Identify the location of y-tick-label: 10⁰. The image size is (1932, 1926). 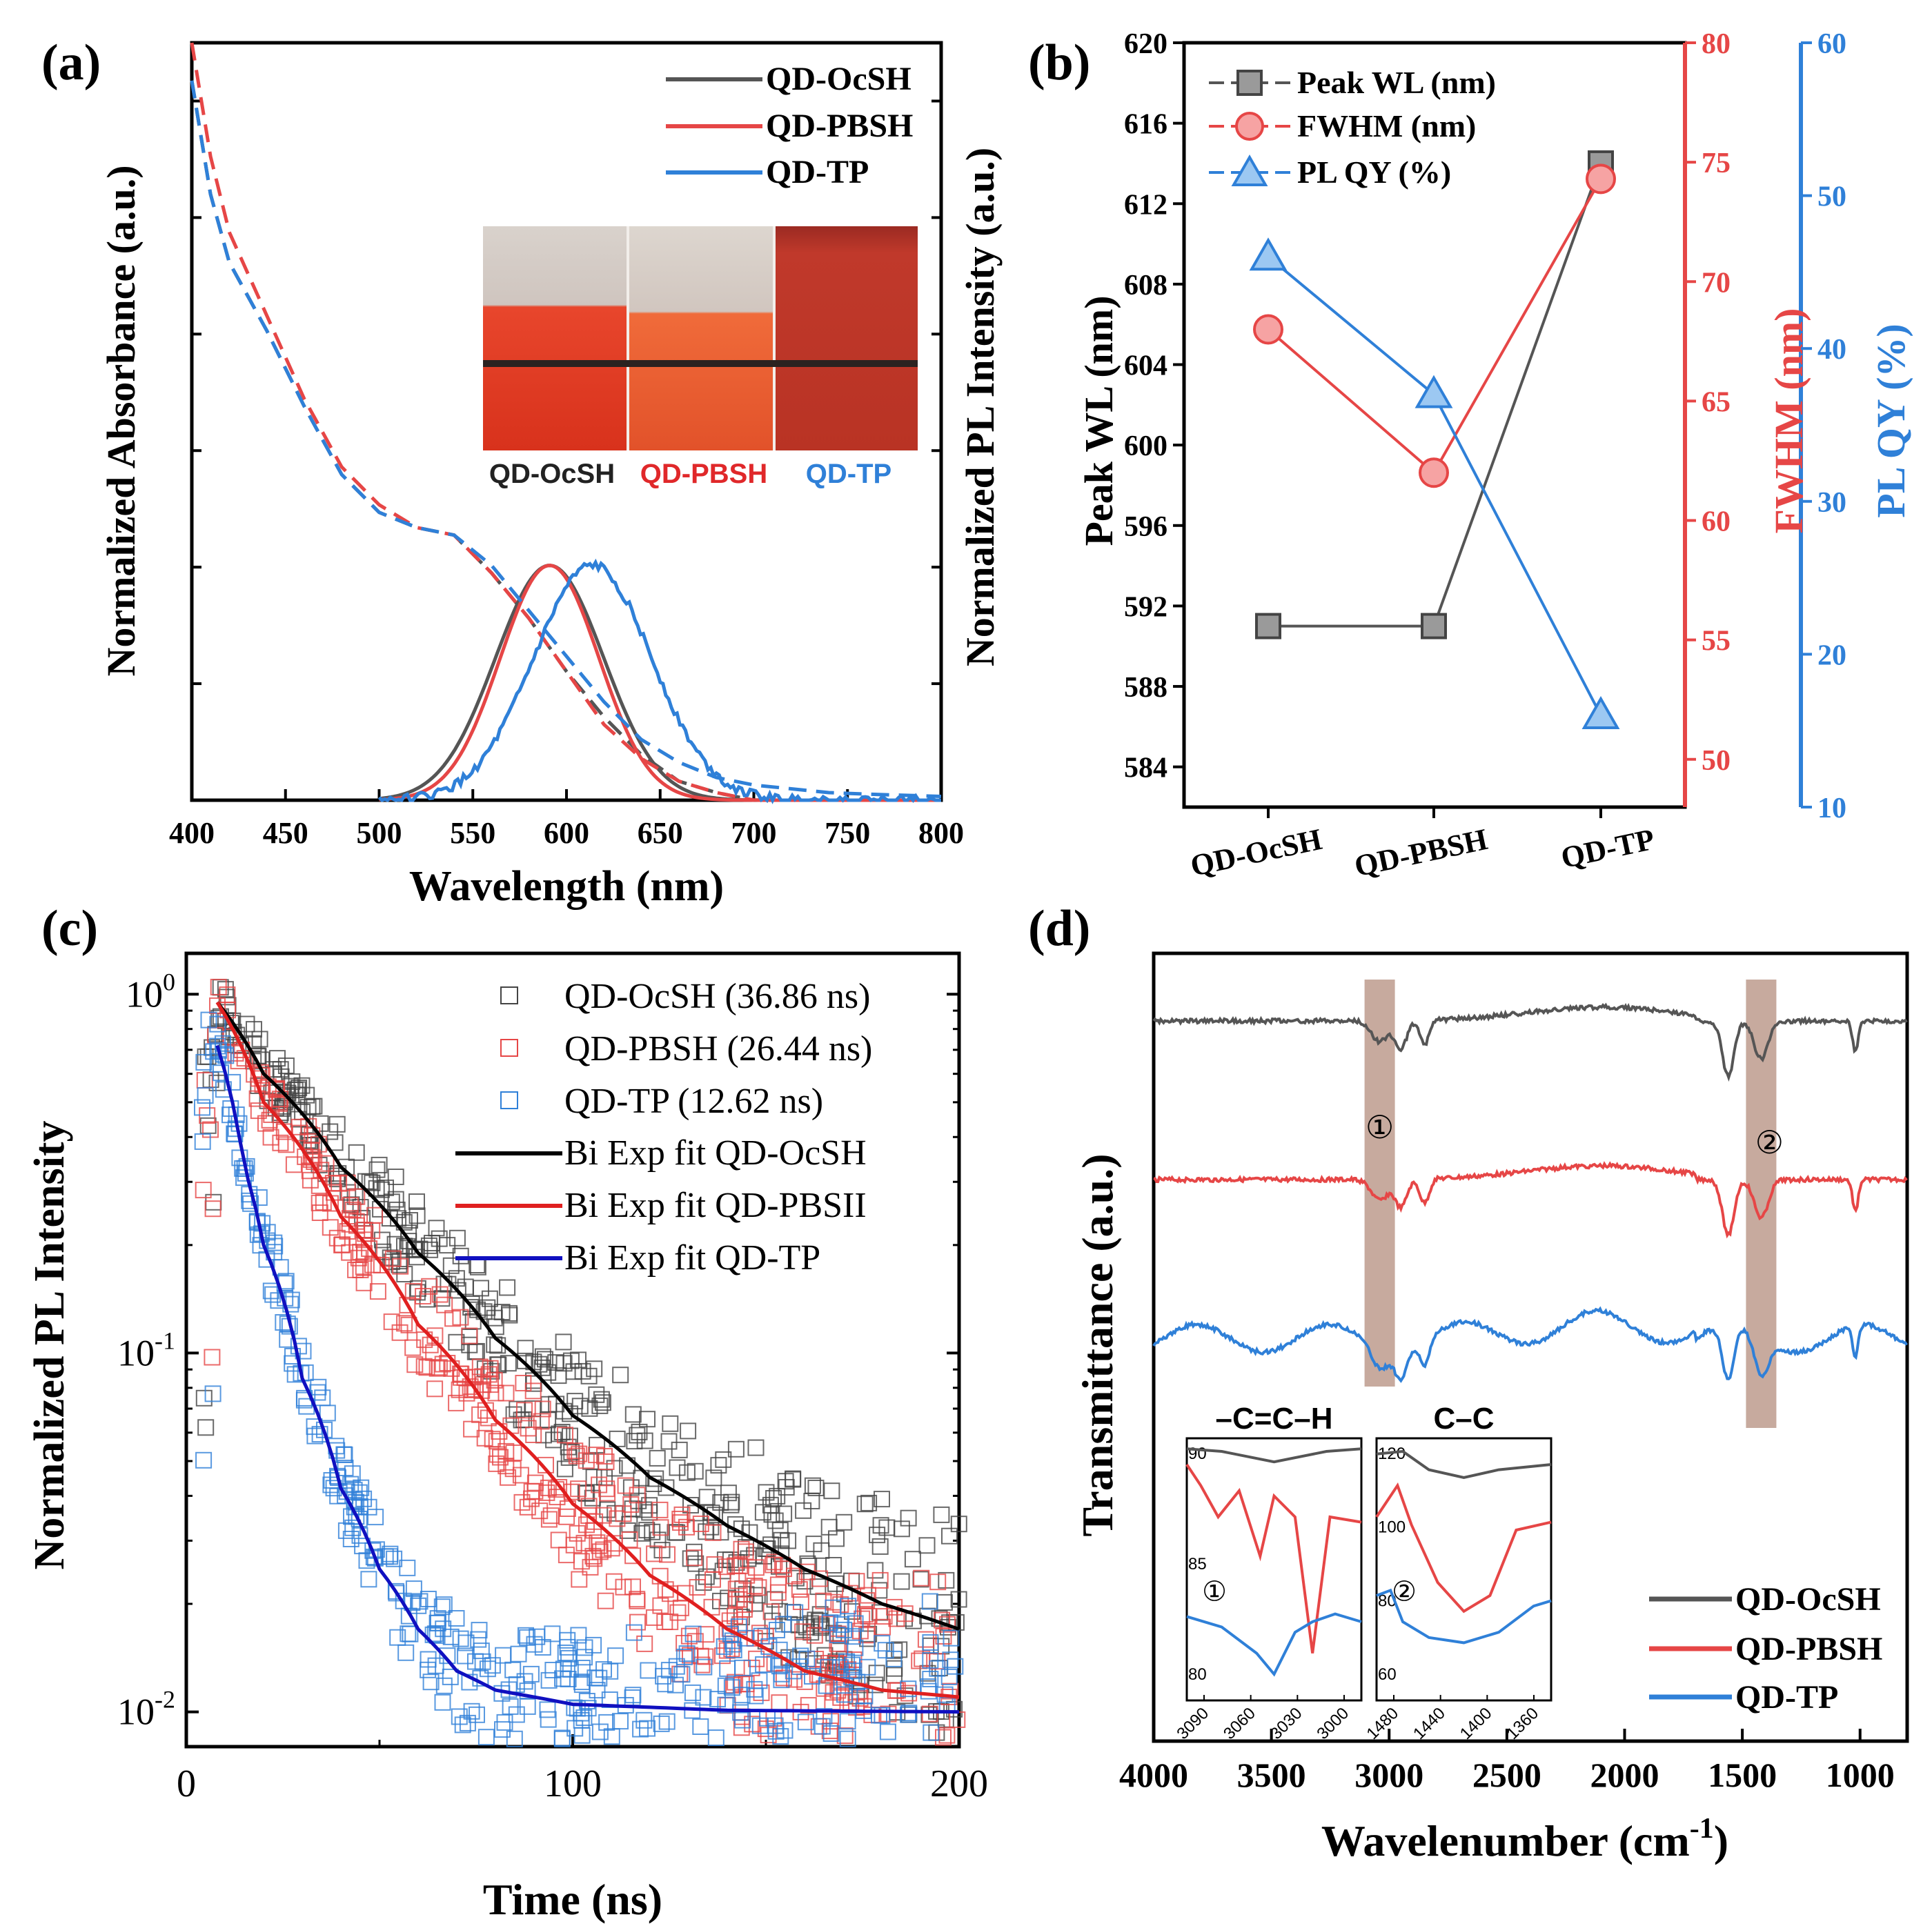
(150, 991).